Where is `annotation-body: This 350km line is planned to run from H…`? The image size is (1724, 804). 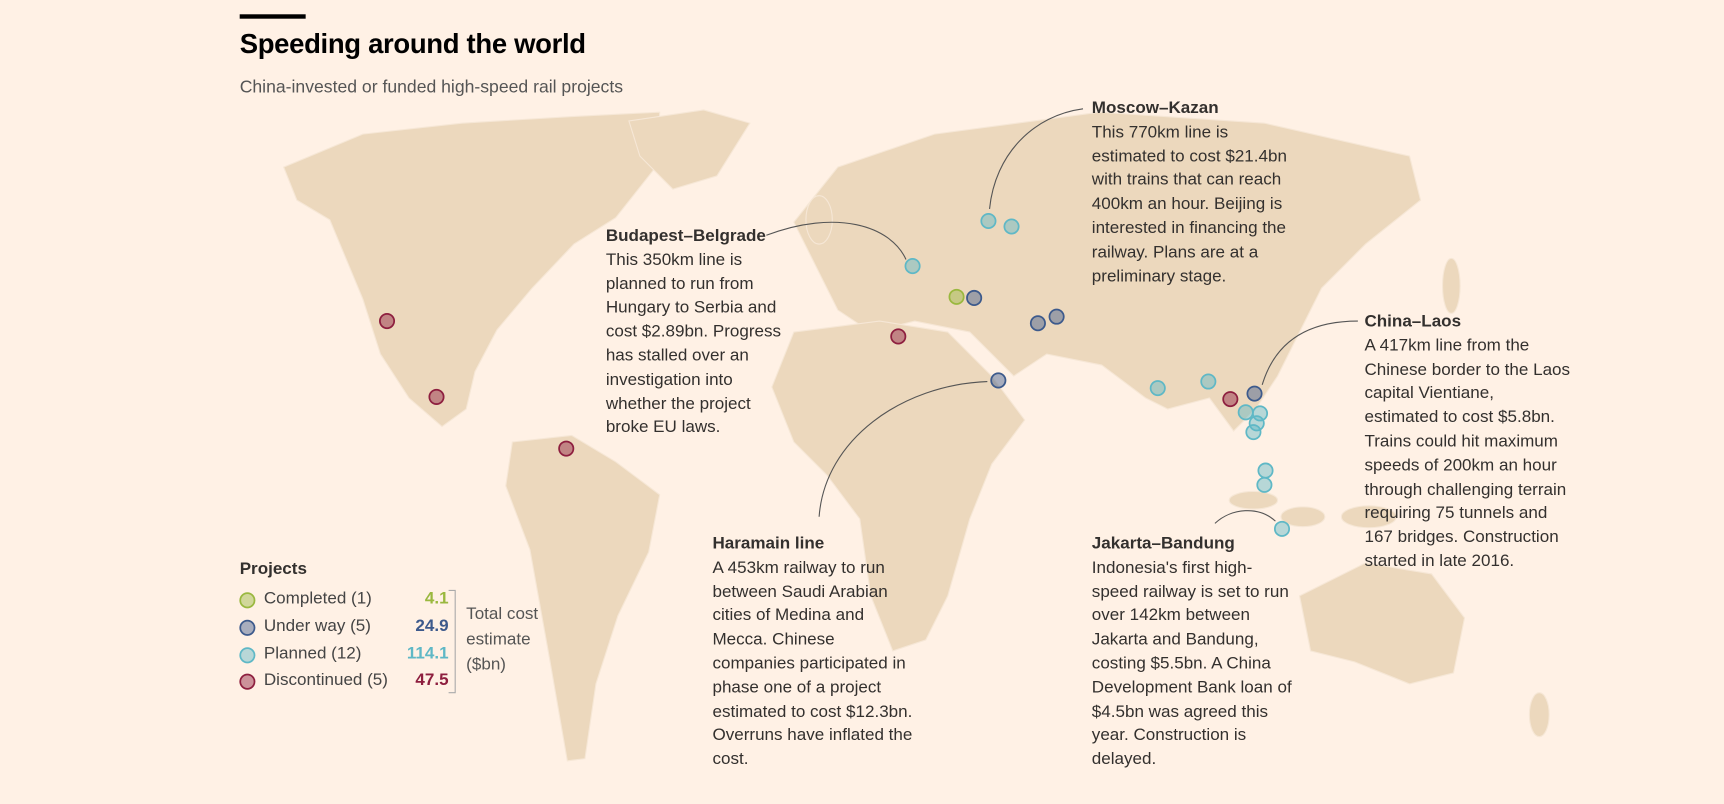
annotation-body: This 350km line is planned to run from H… is located at coordinates (693, 343).